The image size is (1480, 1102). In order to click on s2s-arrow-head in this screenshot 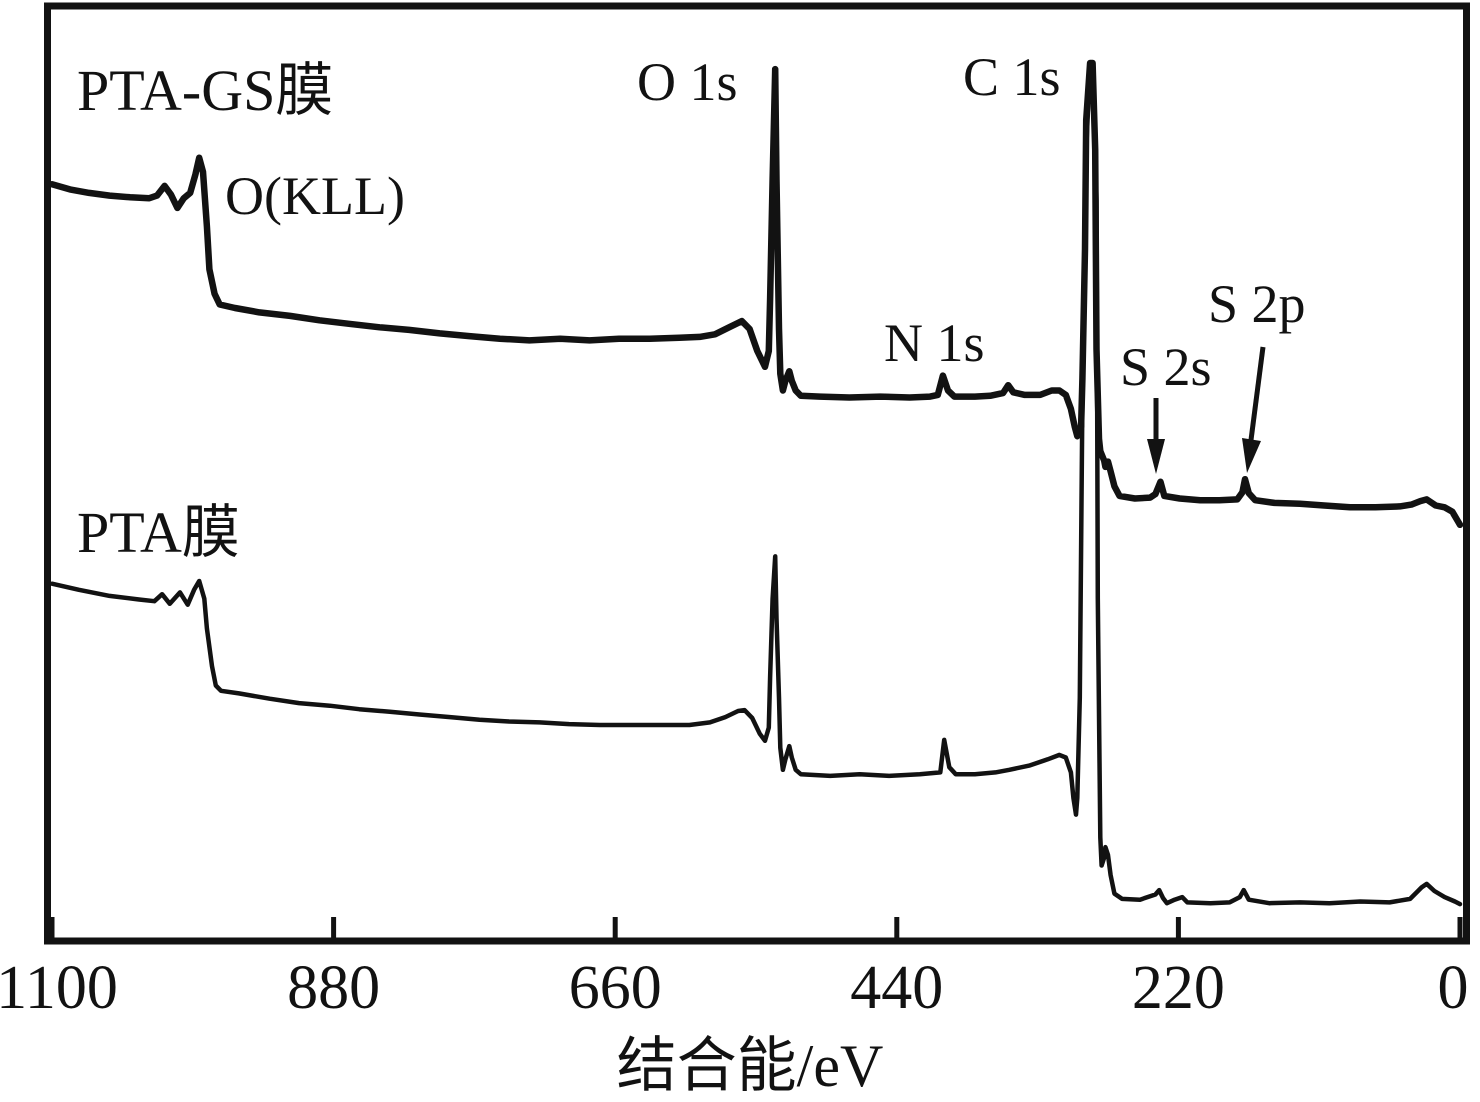, I will do `click(1156, 456)`.